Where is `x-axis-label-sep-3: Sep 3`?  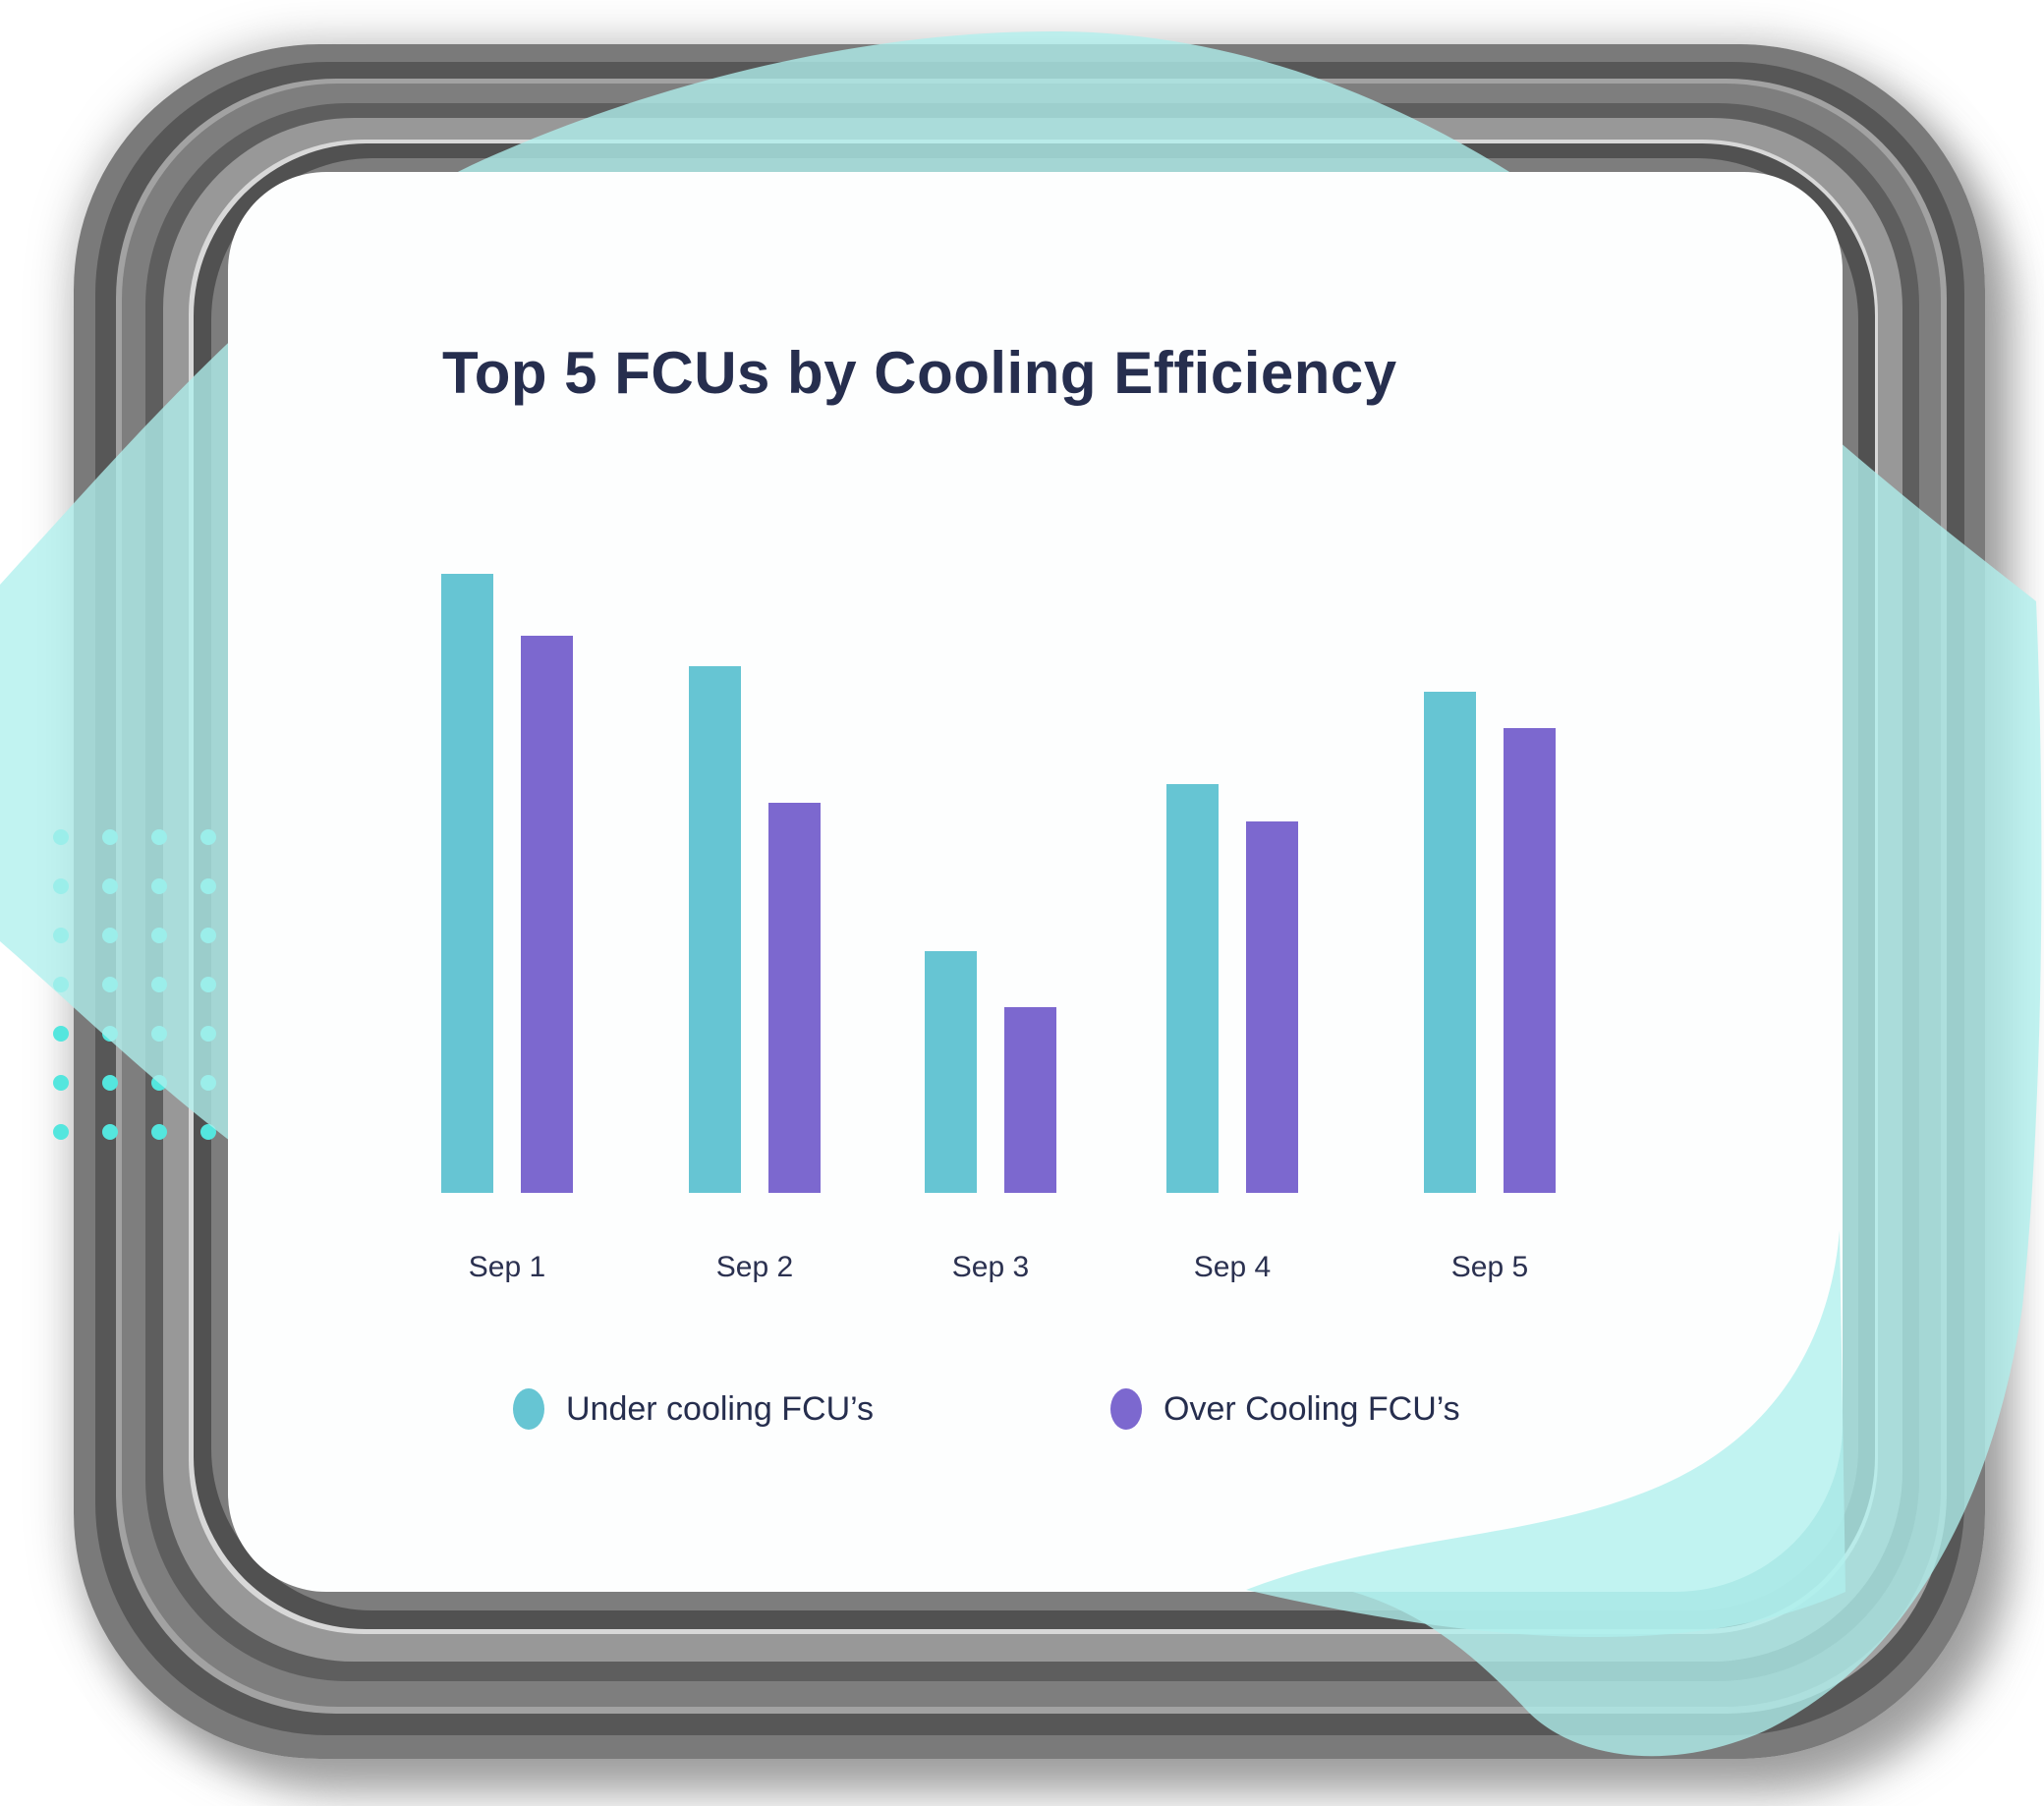 x-axis-label-sep-3: Sep 3 is located at coordinates (990, 1267).